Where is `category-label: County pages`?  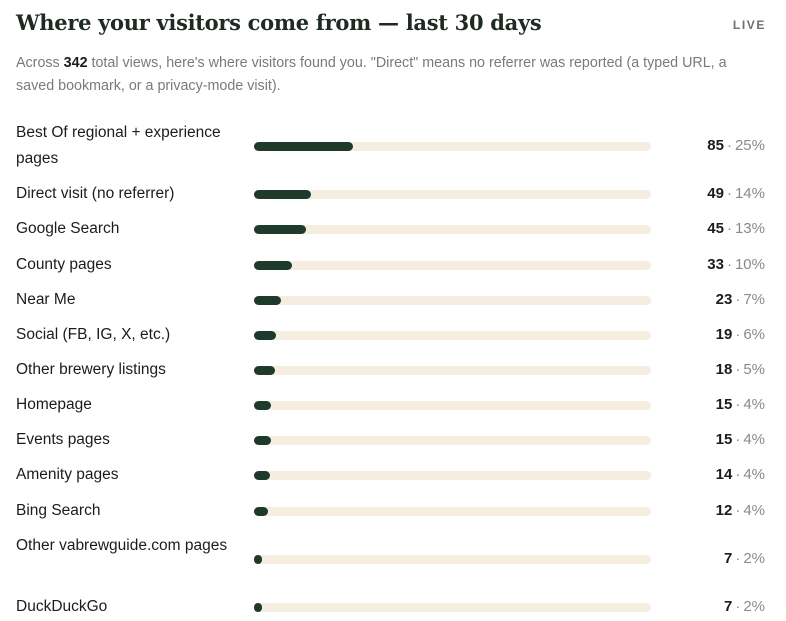 category-label: County pages is located at coordinates (64, 264).